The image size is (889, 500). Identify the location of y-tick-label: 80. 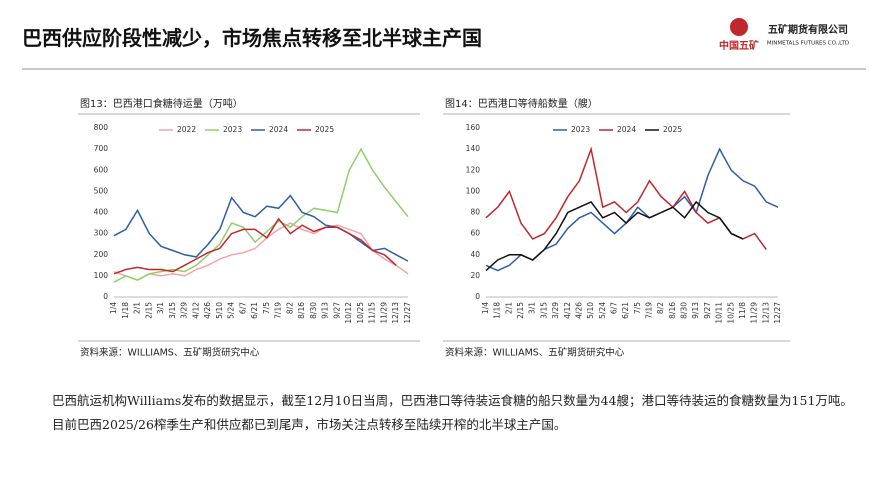
(475, 212).